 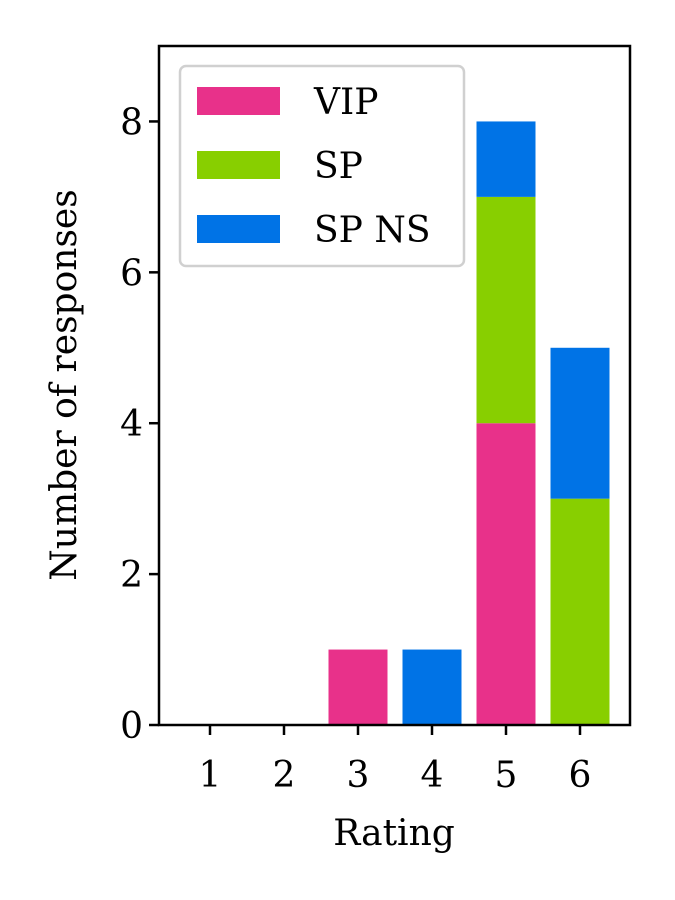 I want to click on y-tick-label: 0, so click(x=131, y=726).